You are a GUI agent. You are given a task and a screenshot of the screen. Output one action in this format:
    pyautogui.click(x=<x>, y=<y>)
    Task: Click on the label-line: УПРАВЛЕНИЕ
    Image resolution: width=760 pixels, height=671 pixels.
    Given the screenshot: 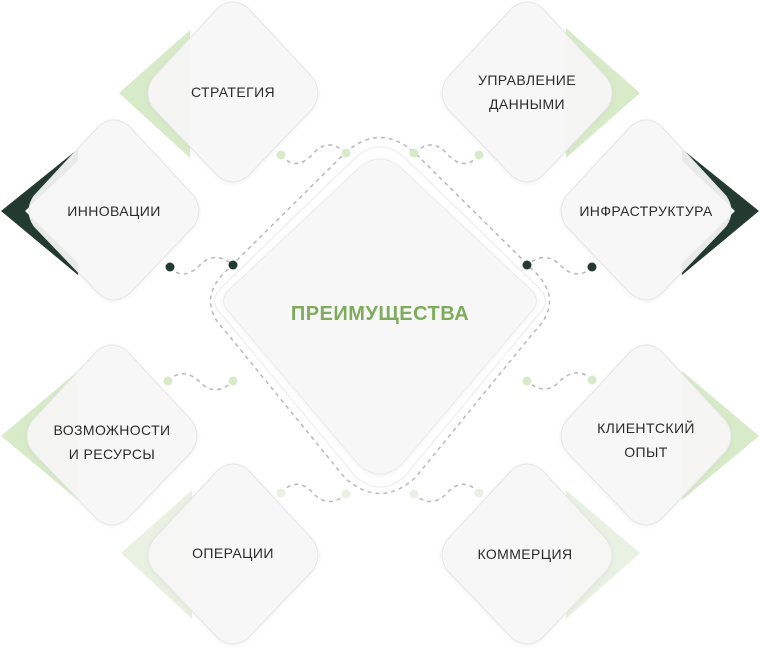 What is the action you would take?
    pyautogui.click(x=527, y=80)
    